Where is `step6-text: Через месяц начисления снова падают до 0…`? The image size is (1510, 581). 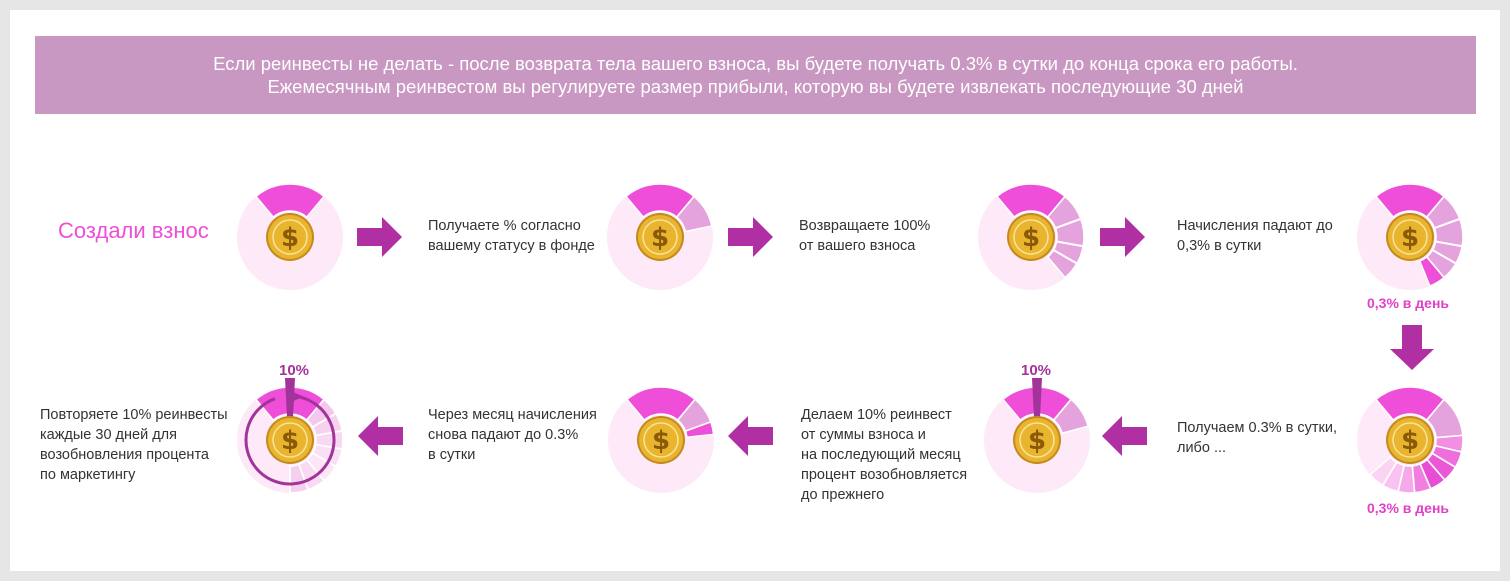
step6-text: Через месяц начисления снова падают до 0… is located at coordinates (512, 435).